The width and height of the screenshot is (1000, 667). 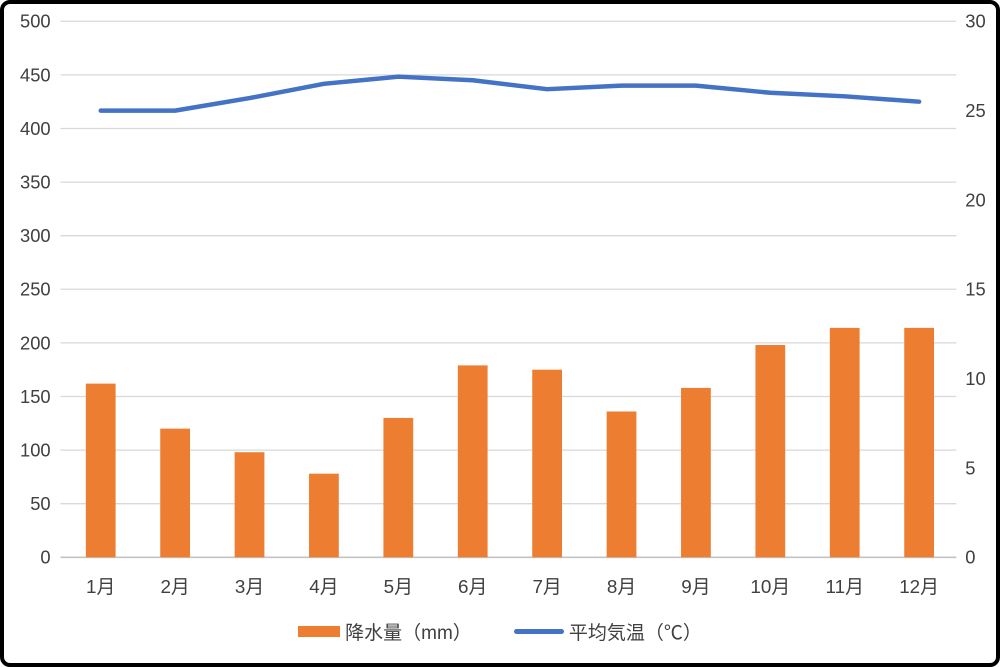 What do you see at coordinates (621, 586) in the screenshot?
I see `svg-text: 8月` at bounding box center [621, 586].